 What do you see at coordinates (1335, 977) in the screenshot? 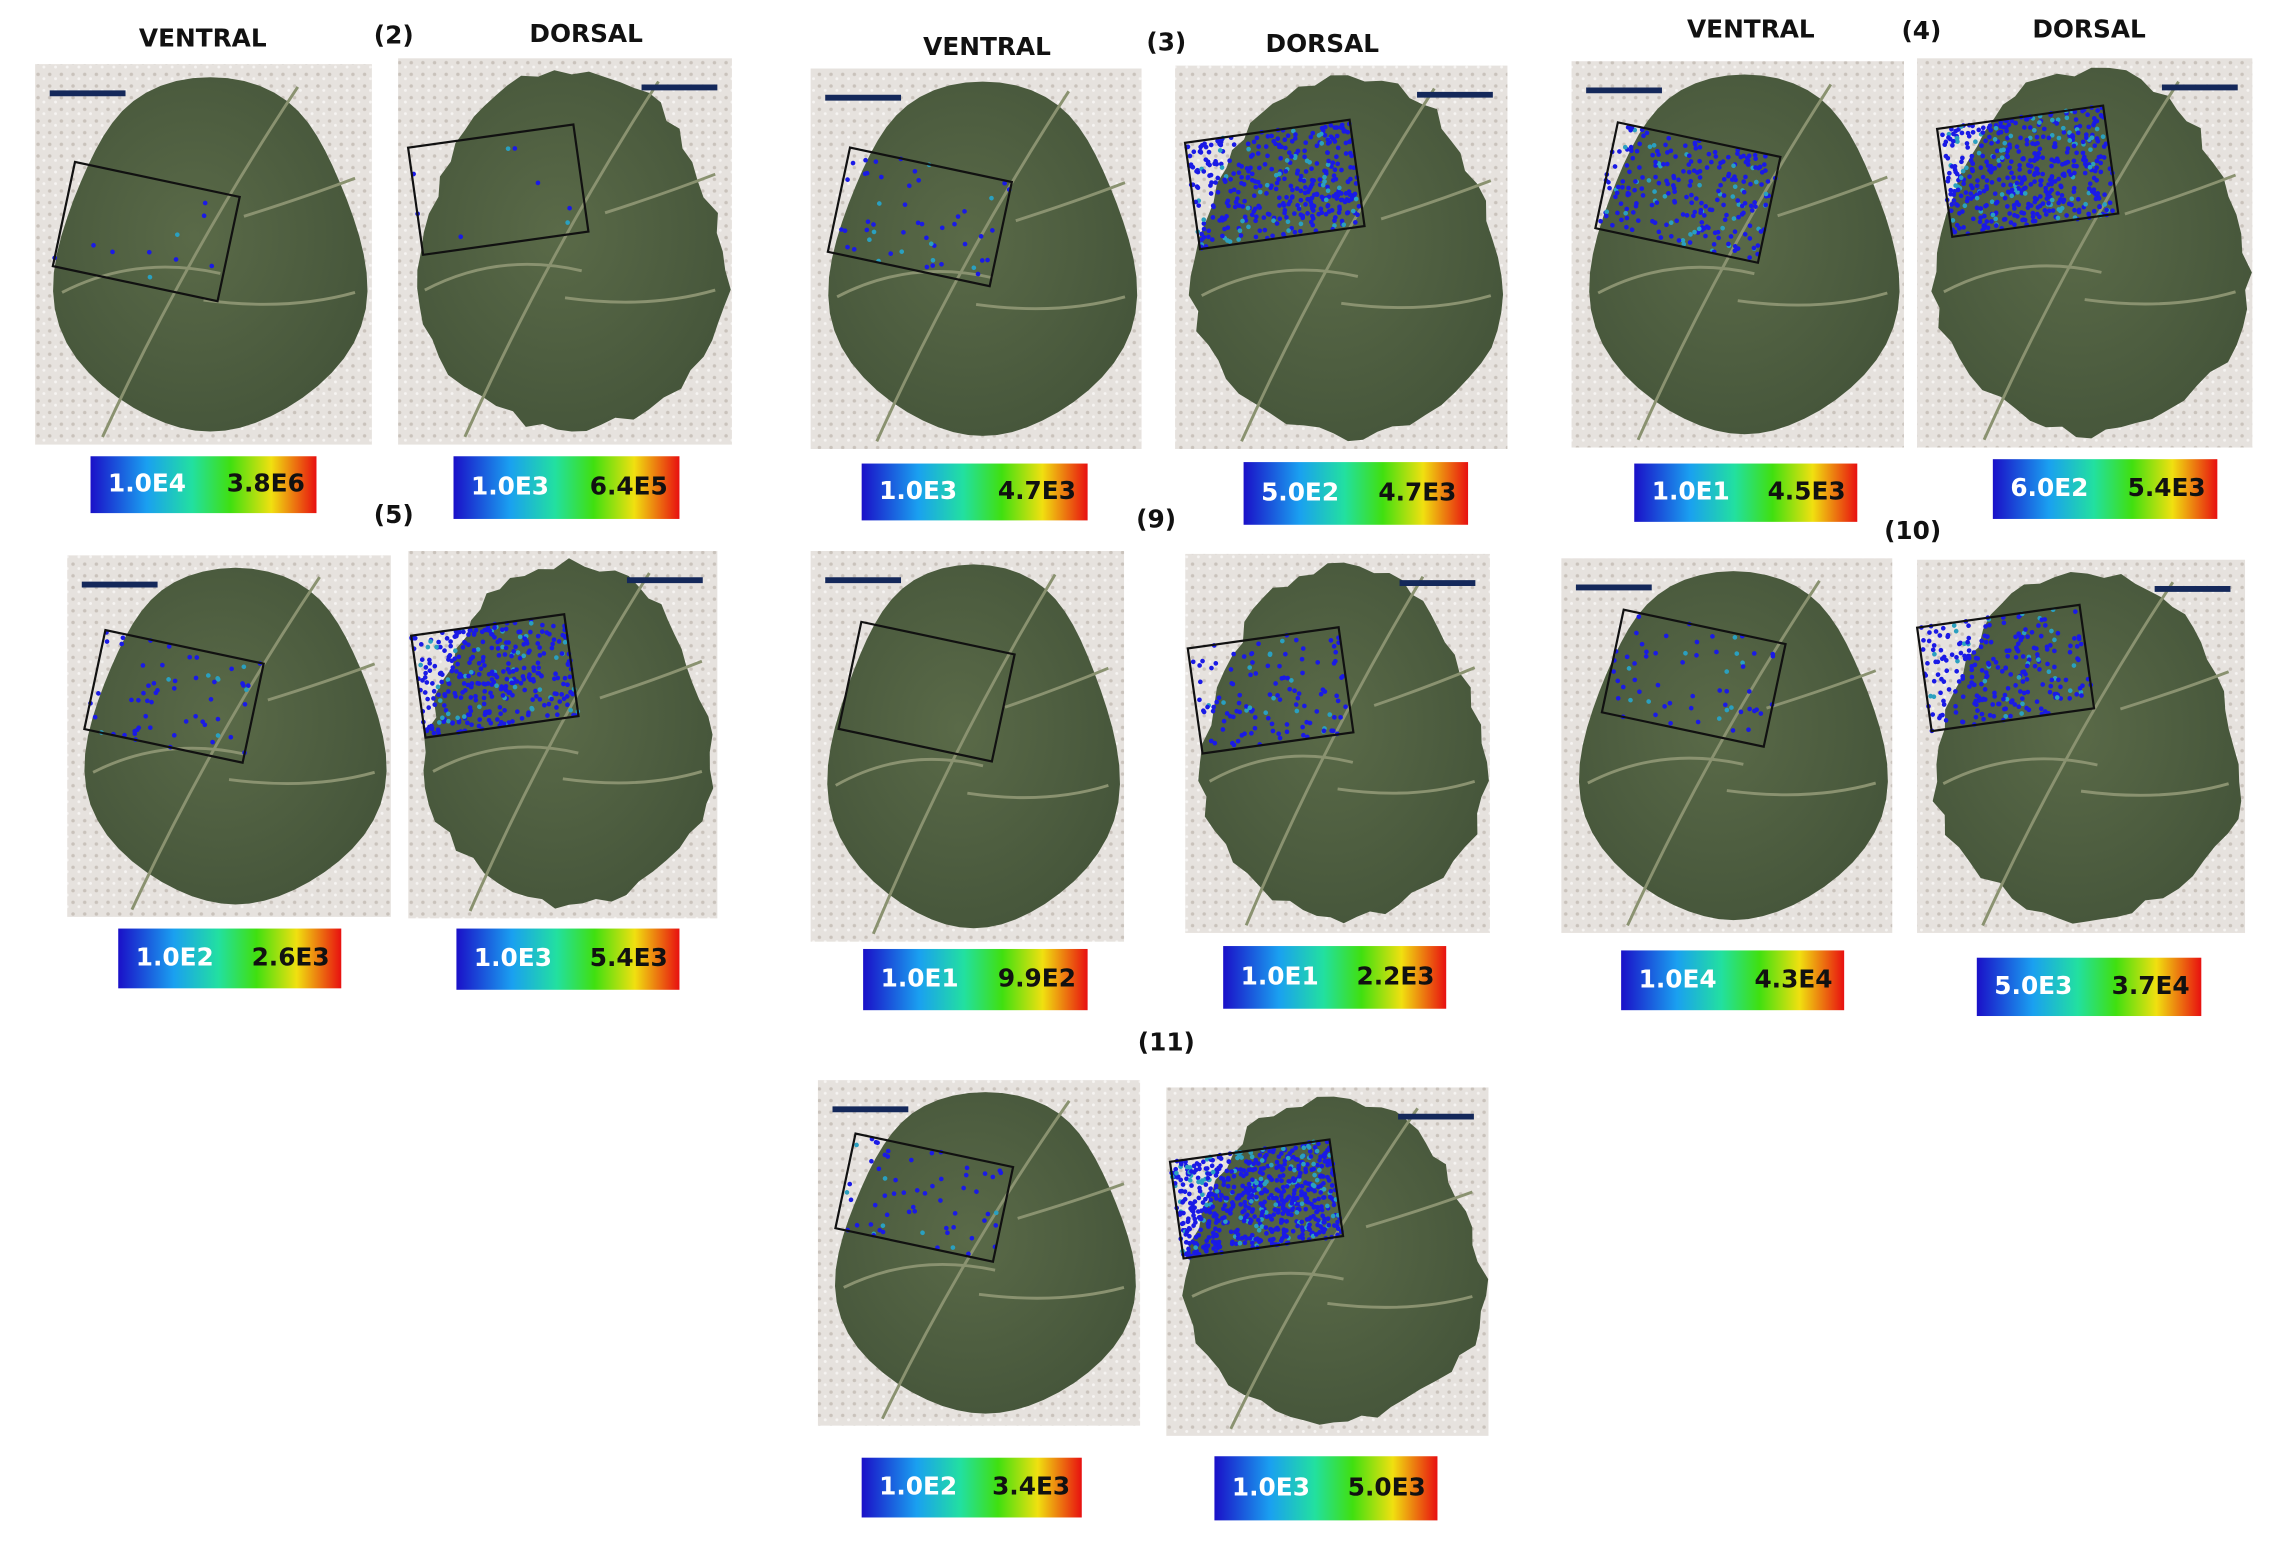
I see `colorbar: 1.0E1 2.2E3` at bounding box center [1335, 977].